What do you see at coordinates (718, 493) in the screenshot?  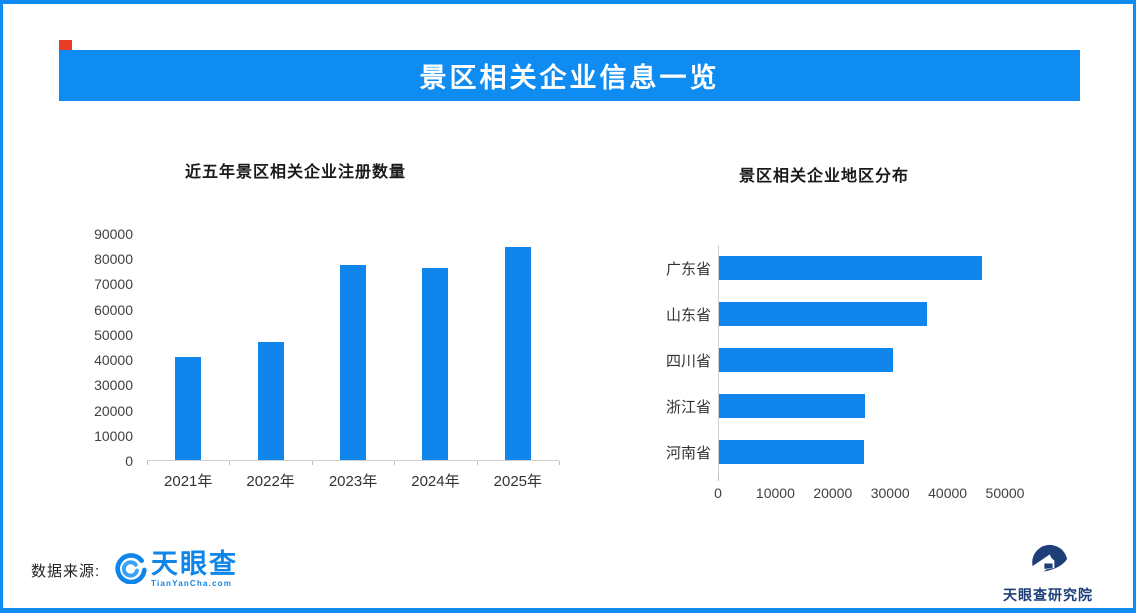 I see `x-axis-tick-label: 0` at bounding box center [718, 493].